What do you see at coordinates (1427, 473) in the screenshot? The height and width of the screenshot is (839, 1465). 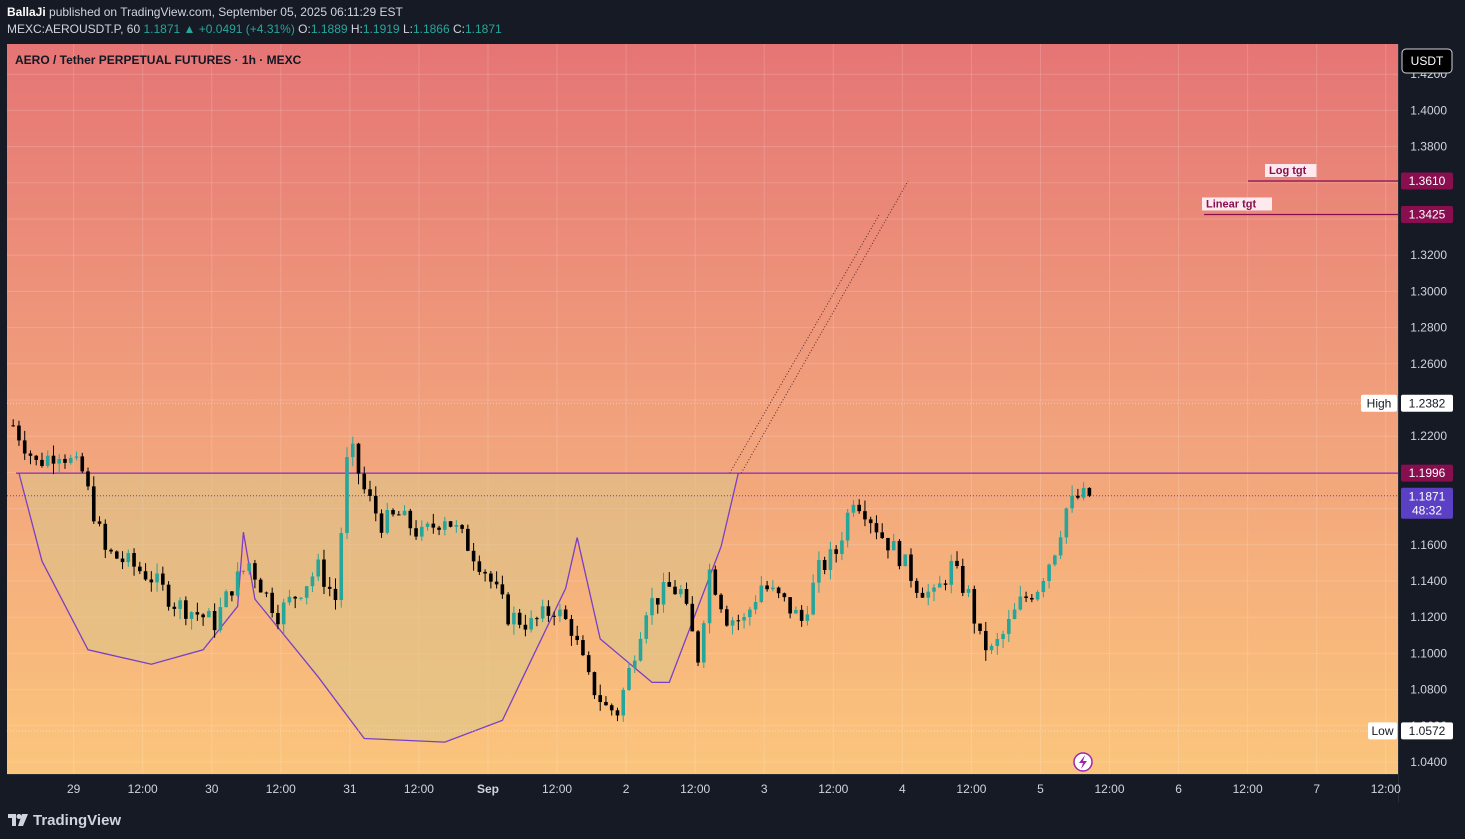 I see `svg-text: 1.1996` at bounding box center [1427, 473].